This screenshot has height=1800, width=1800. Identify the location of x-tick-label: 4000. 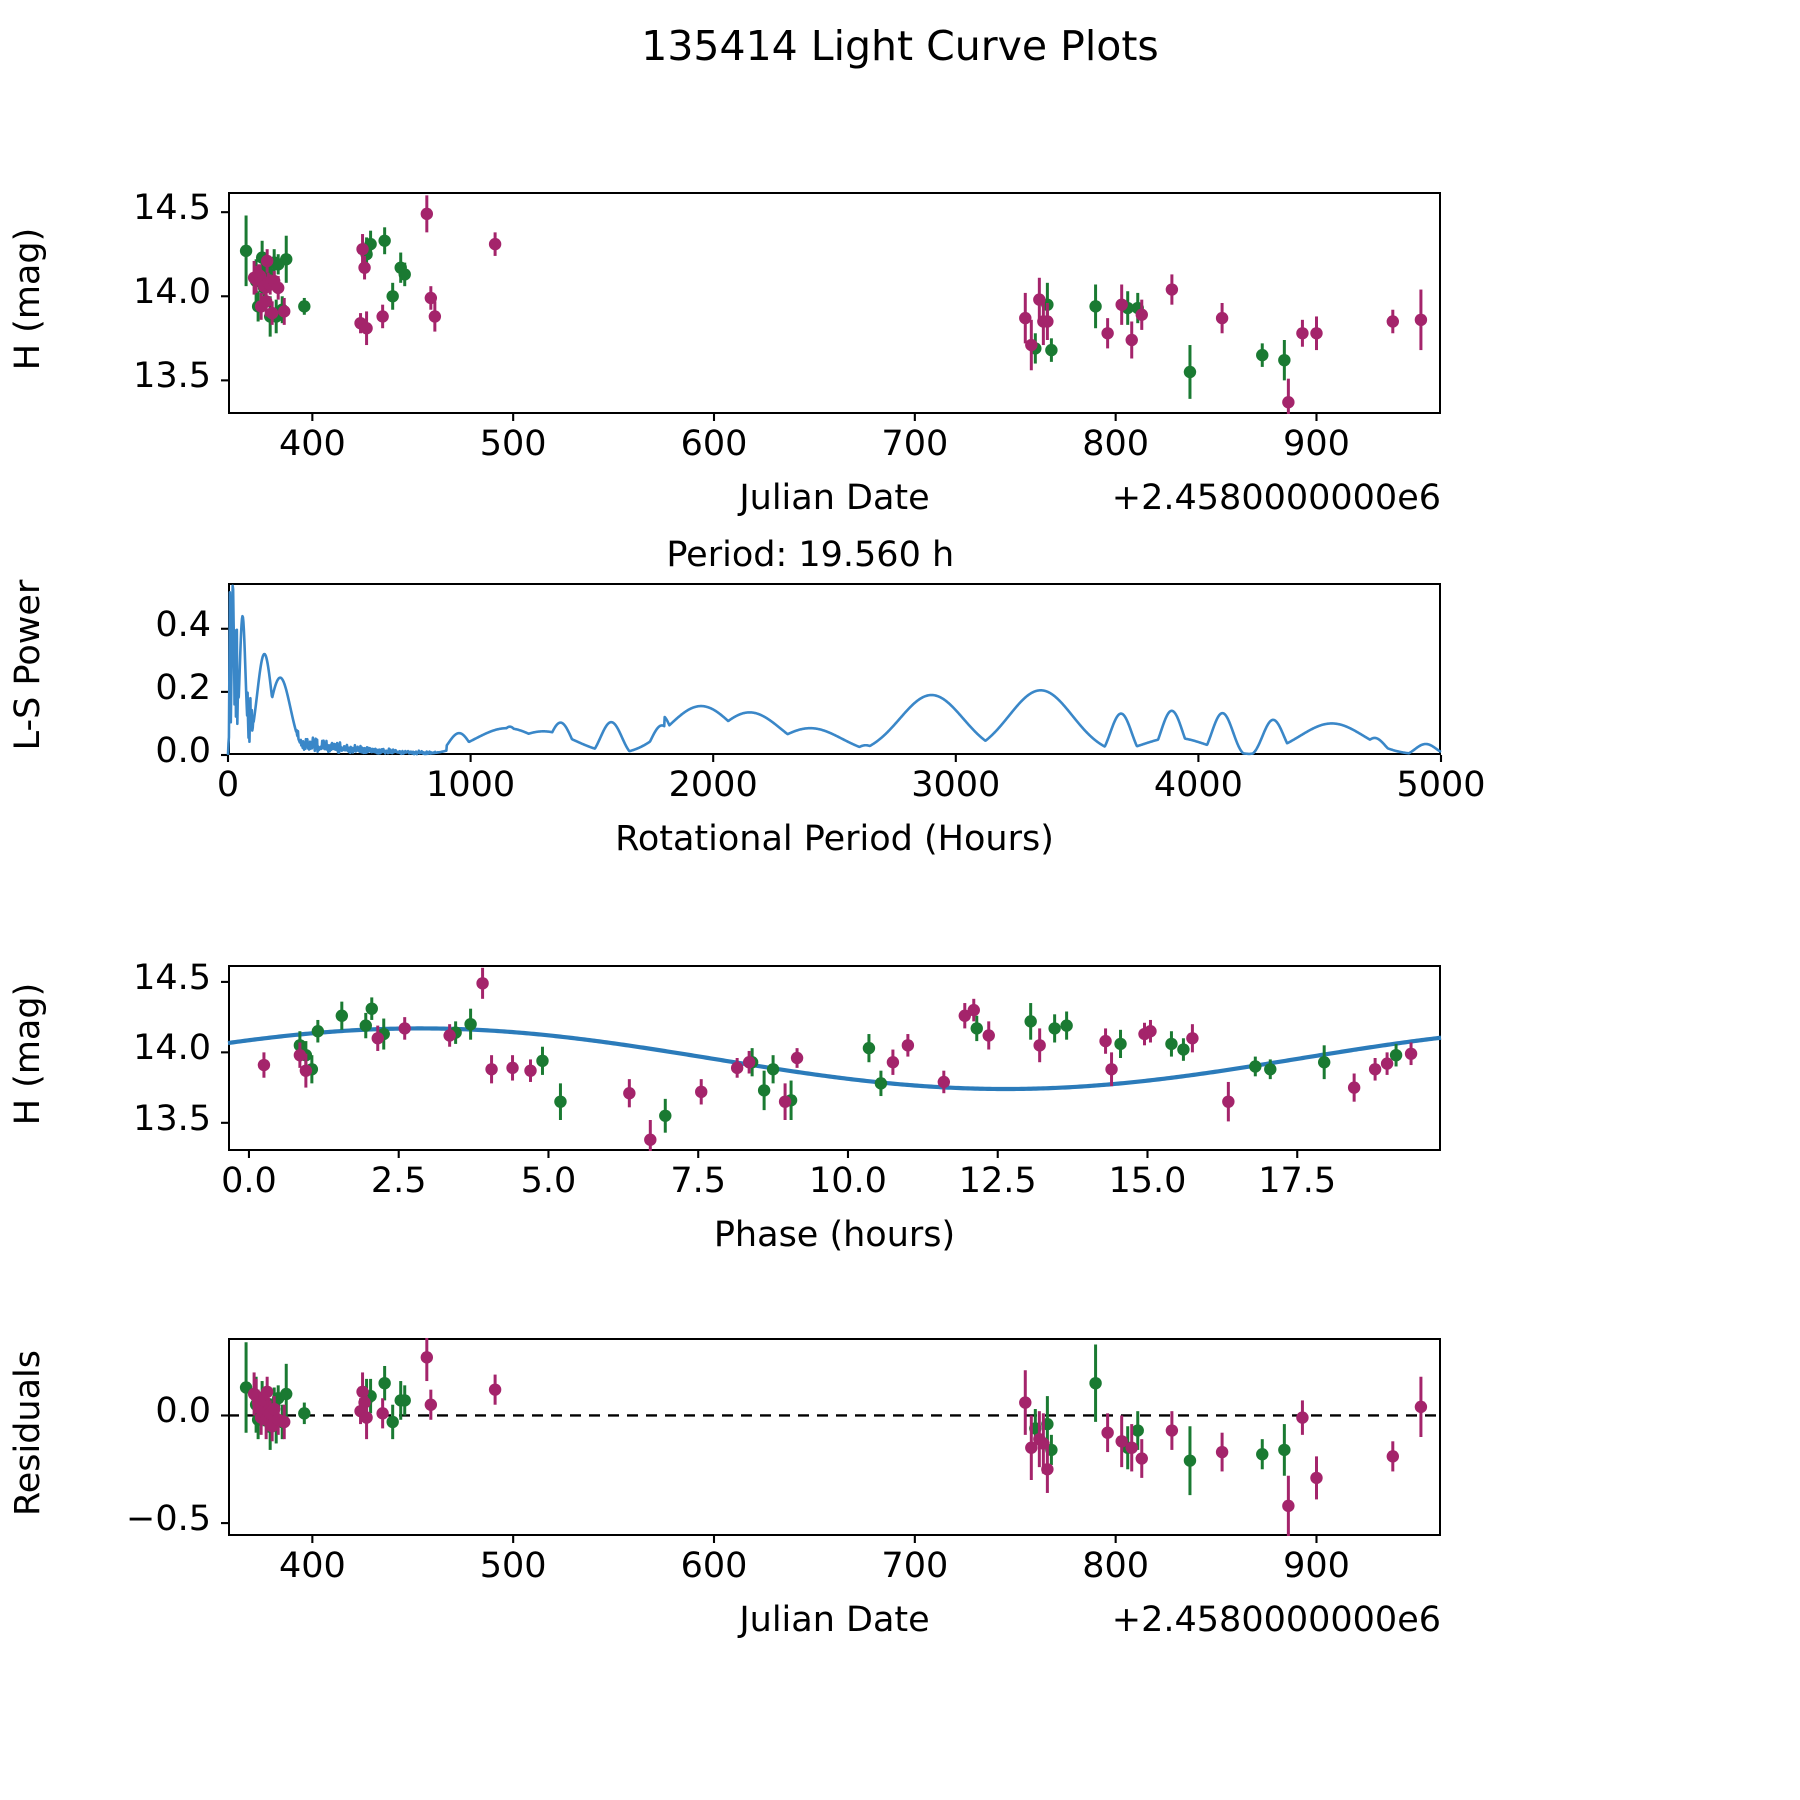
(1198, 785).